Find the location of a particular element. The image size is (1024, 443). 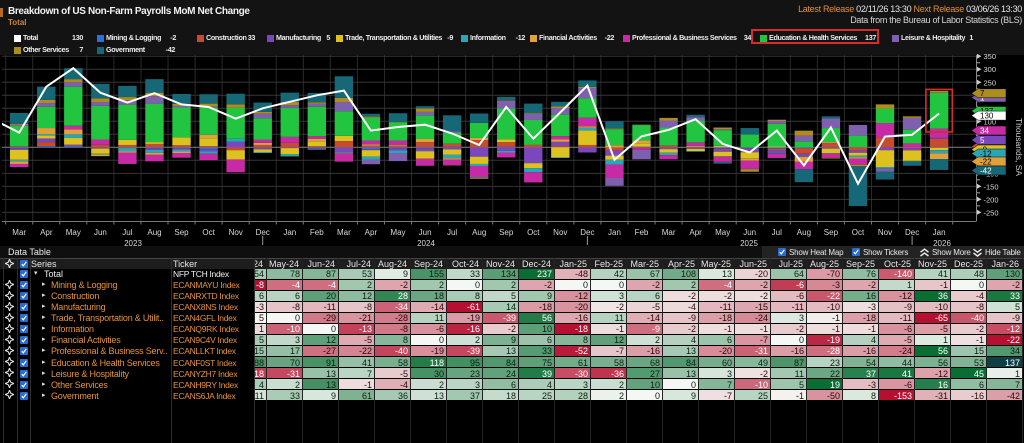

svg-text: -200 is located at coordinates (991, 199).